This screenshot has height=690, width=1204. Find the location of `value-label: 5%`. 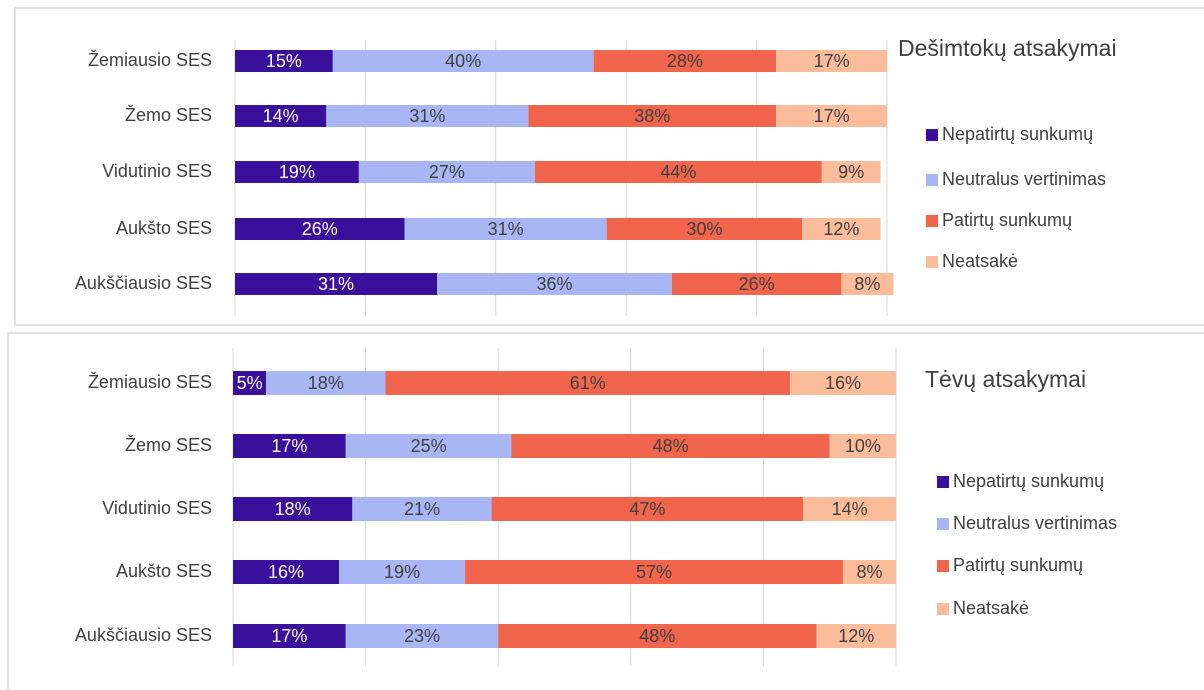

value-label: 5% is located at coordinates (250, 383).